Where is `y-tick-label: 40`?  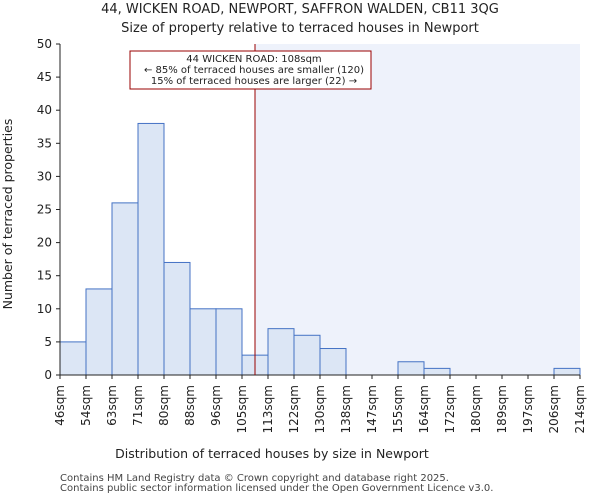 y-tick-label: 40 is located at coordinates (44, 110).